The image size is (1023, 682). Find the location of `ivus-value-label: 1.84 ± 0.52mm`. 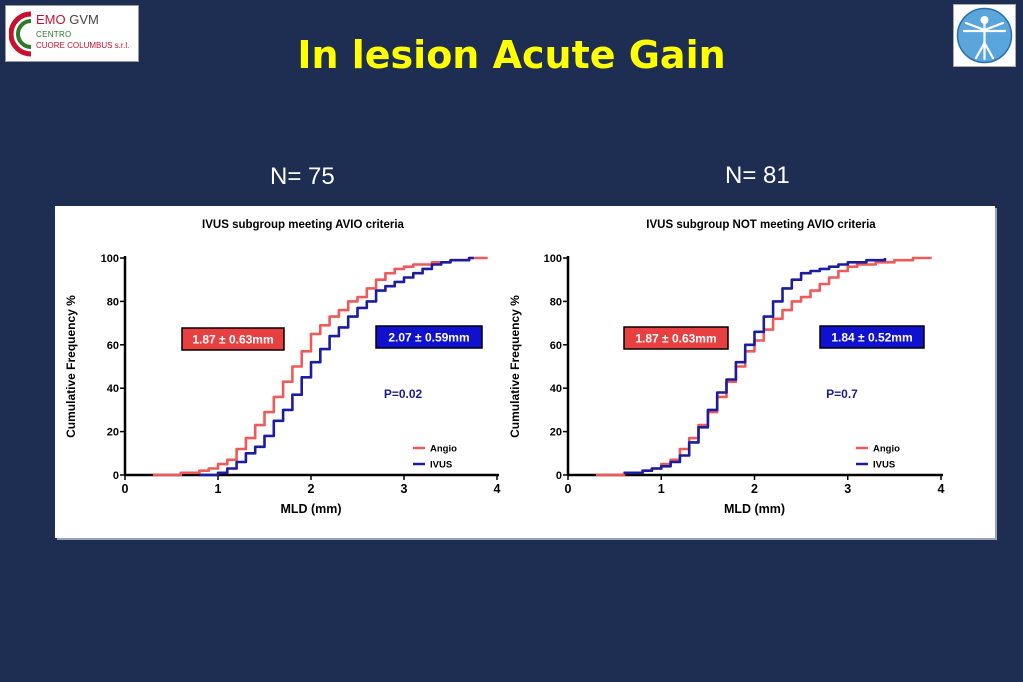

ivus-value-label: 1.84 ± 0.52mm is located at coordinates (871, 338).